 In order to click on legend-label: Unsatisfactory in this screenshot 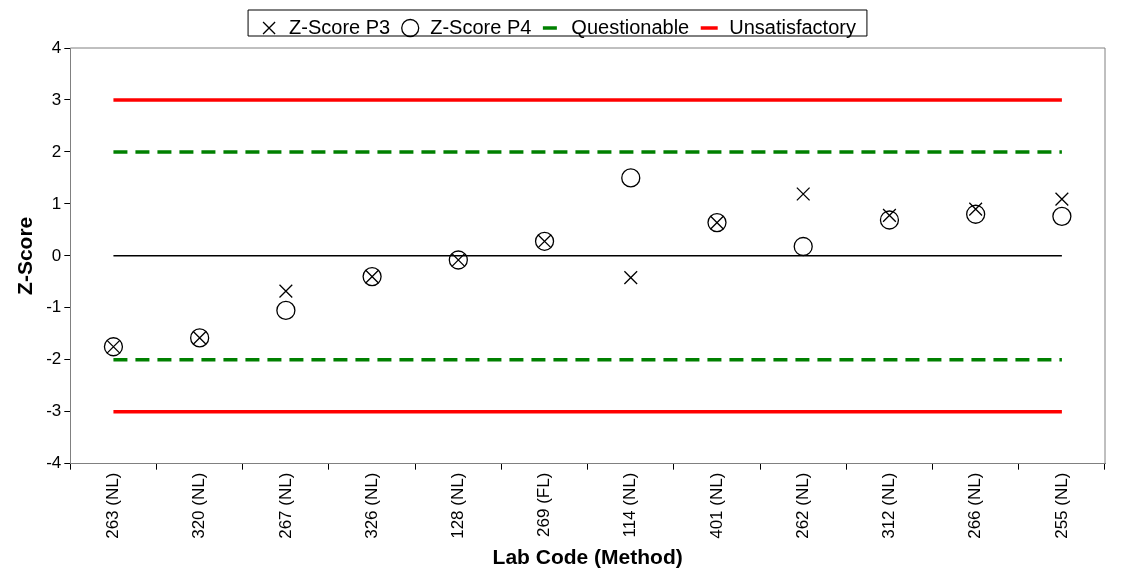, I will do `click(792, 26)`.